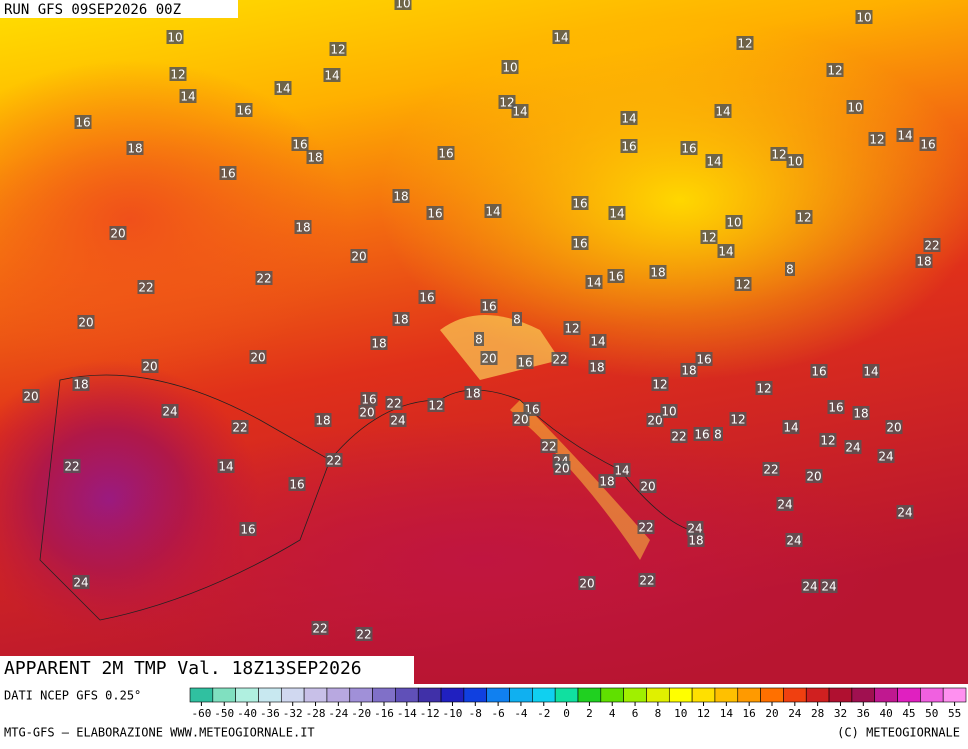 The image size is (968, 749). I want to click on run-label: RUN GFS 09SEP2026 00Z, so click(92, 10).